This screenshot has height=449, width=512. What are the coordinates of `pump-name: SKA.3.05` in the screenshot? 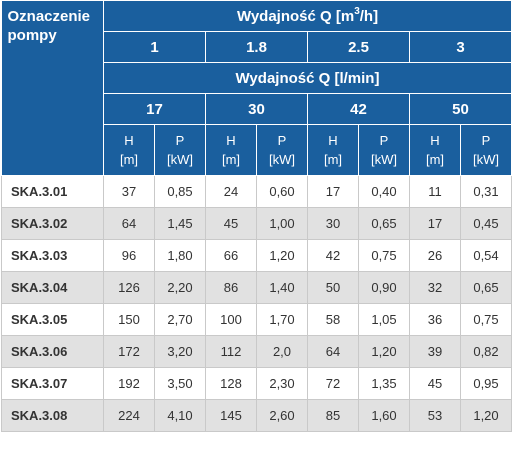 It's located at (52, 319).